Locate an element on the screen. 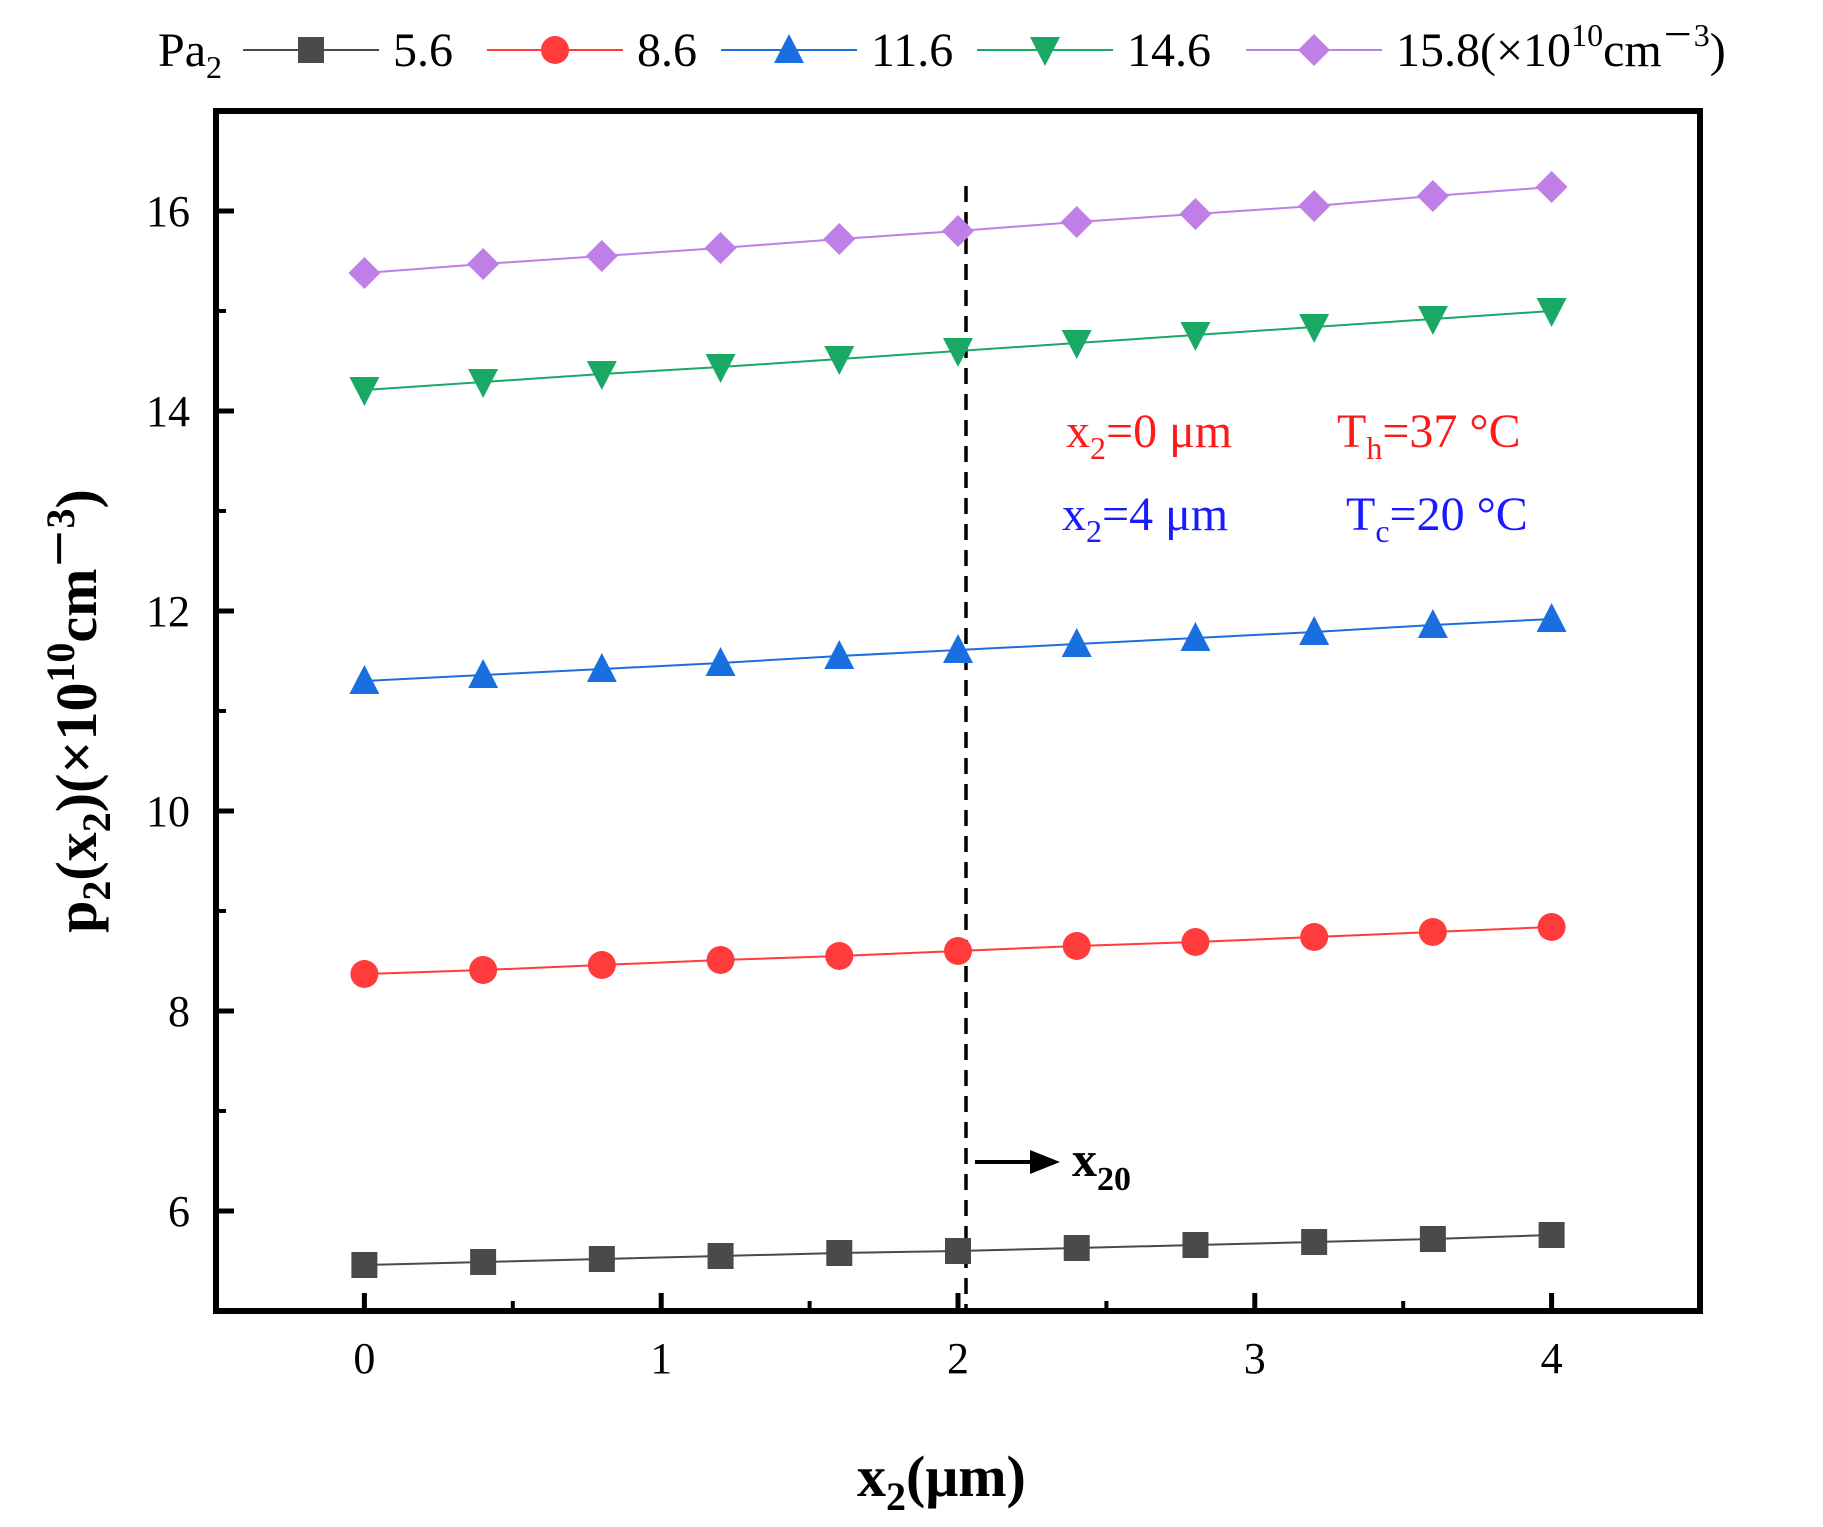 This screenshot has width=1823, height=1527. x-tick-label: 1 is located at coordinates (661, 1358).